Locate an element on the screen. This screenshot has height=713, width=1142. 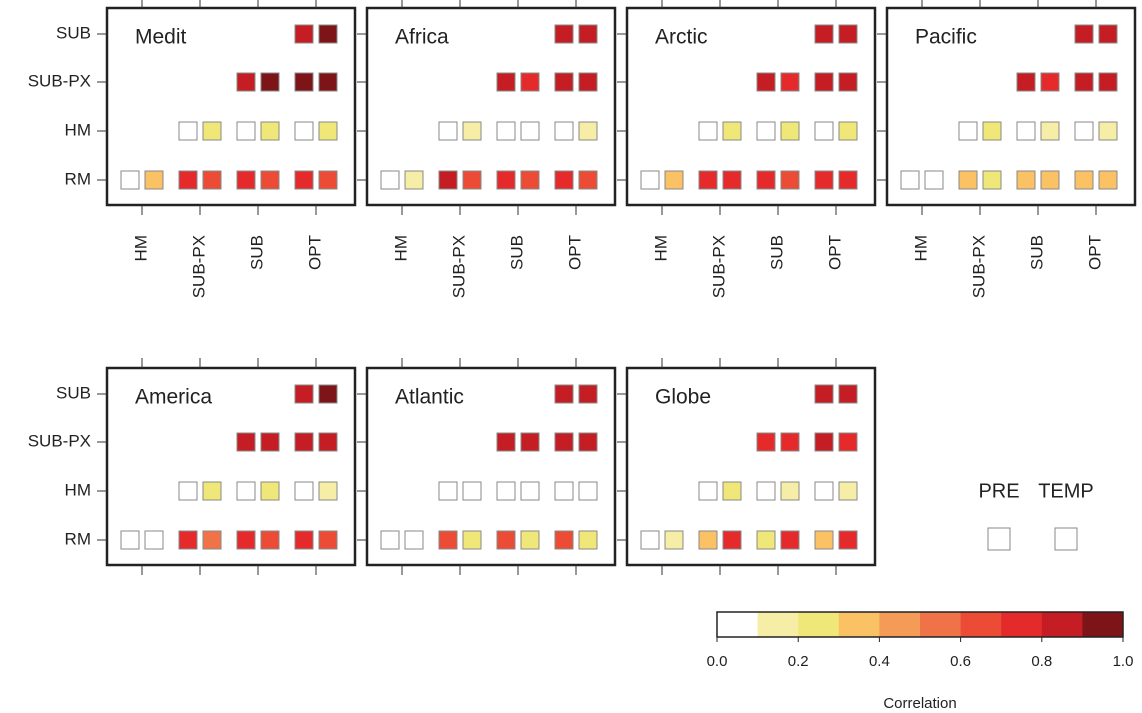
panel-title: Atlantic is located at coordinates (429, 397).